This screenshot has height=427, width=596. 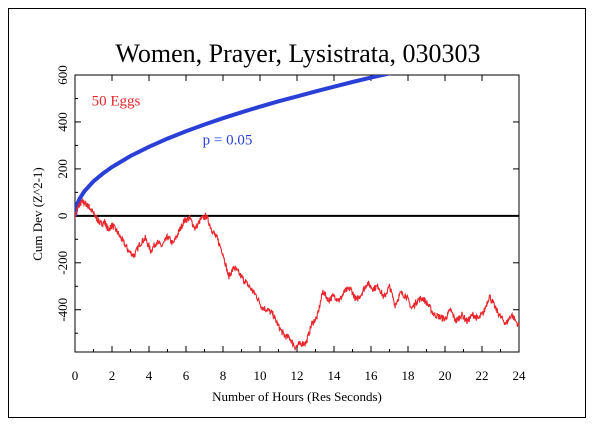 I want to click on x-tick-label: 22, so click(x=482, y=375).